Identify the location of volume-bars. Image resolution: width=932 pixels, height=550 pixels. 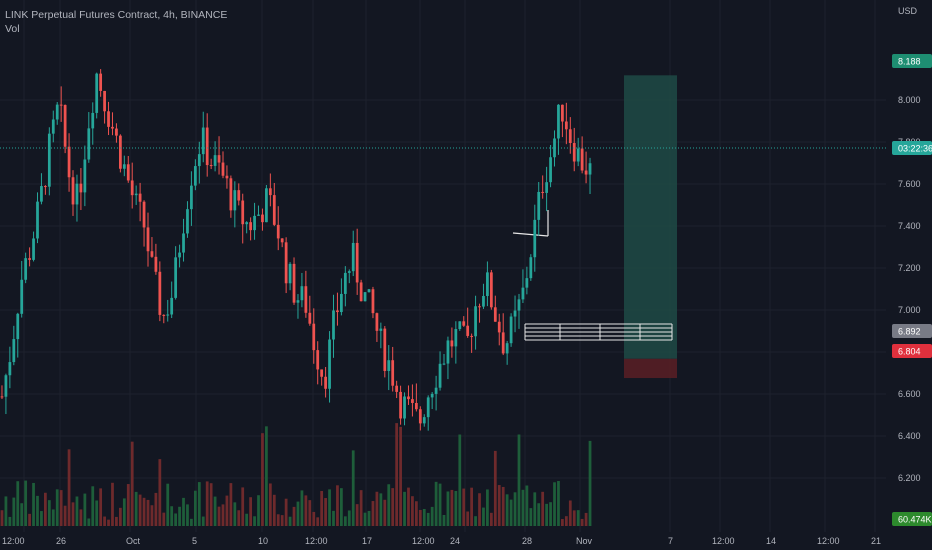
(296, 474).